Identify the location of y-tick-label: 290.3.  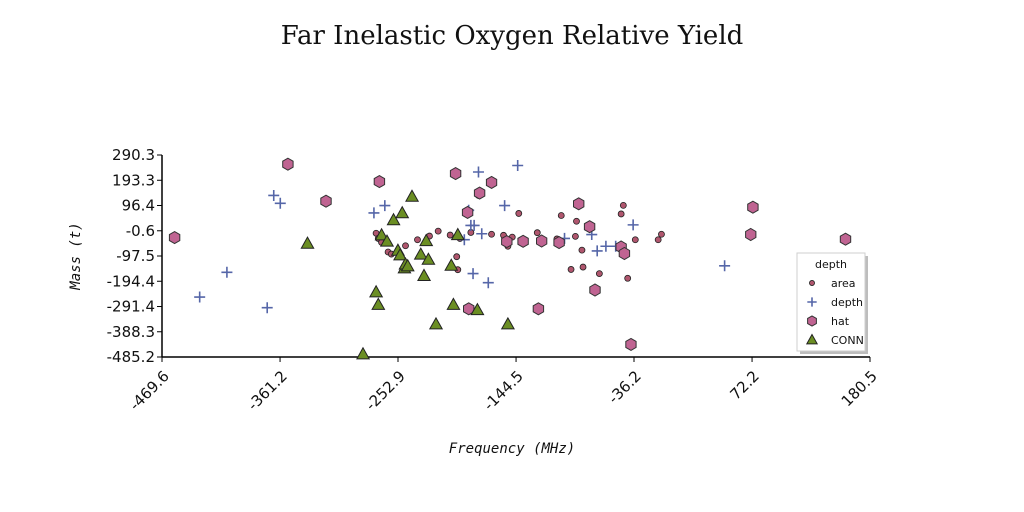
(133, 155).